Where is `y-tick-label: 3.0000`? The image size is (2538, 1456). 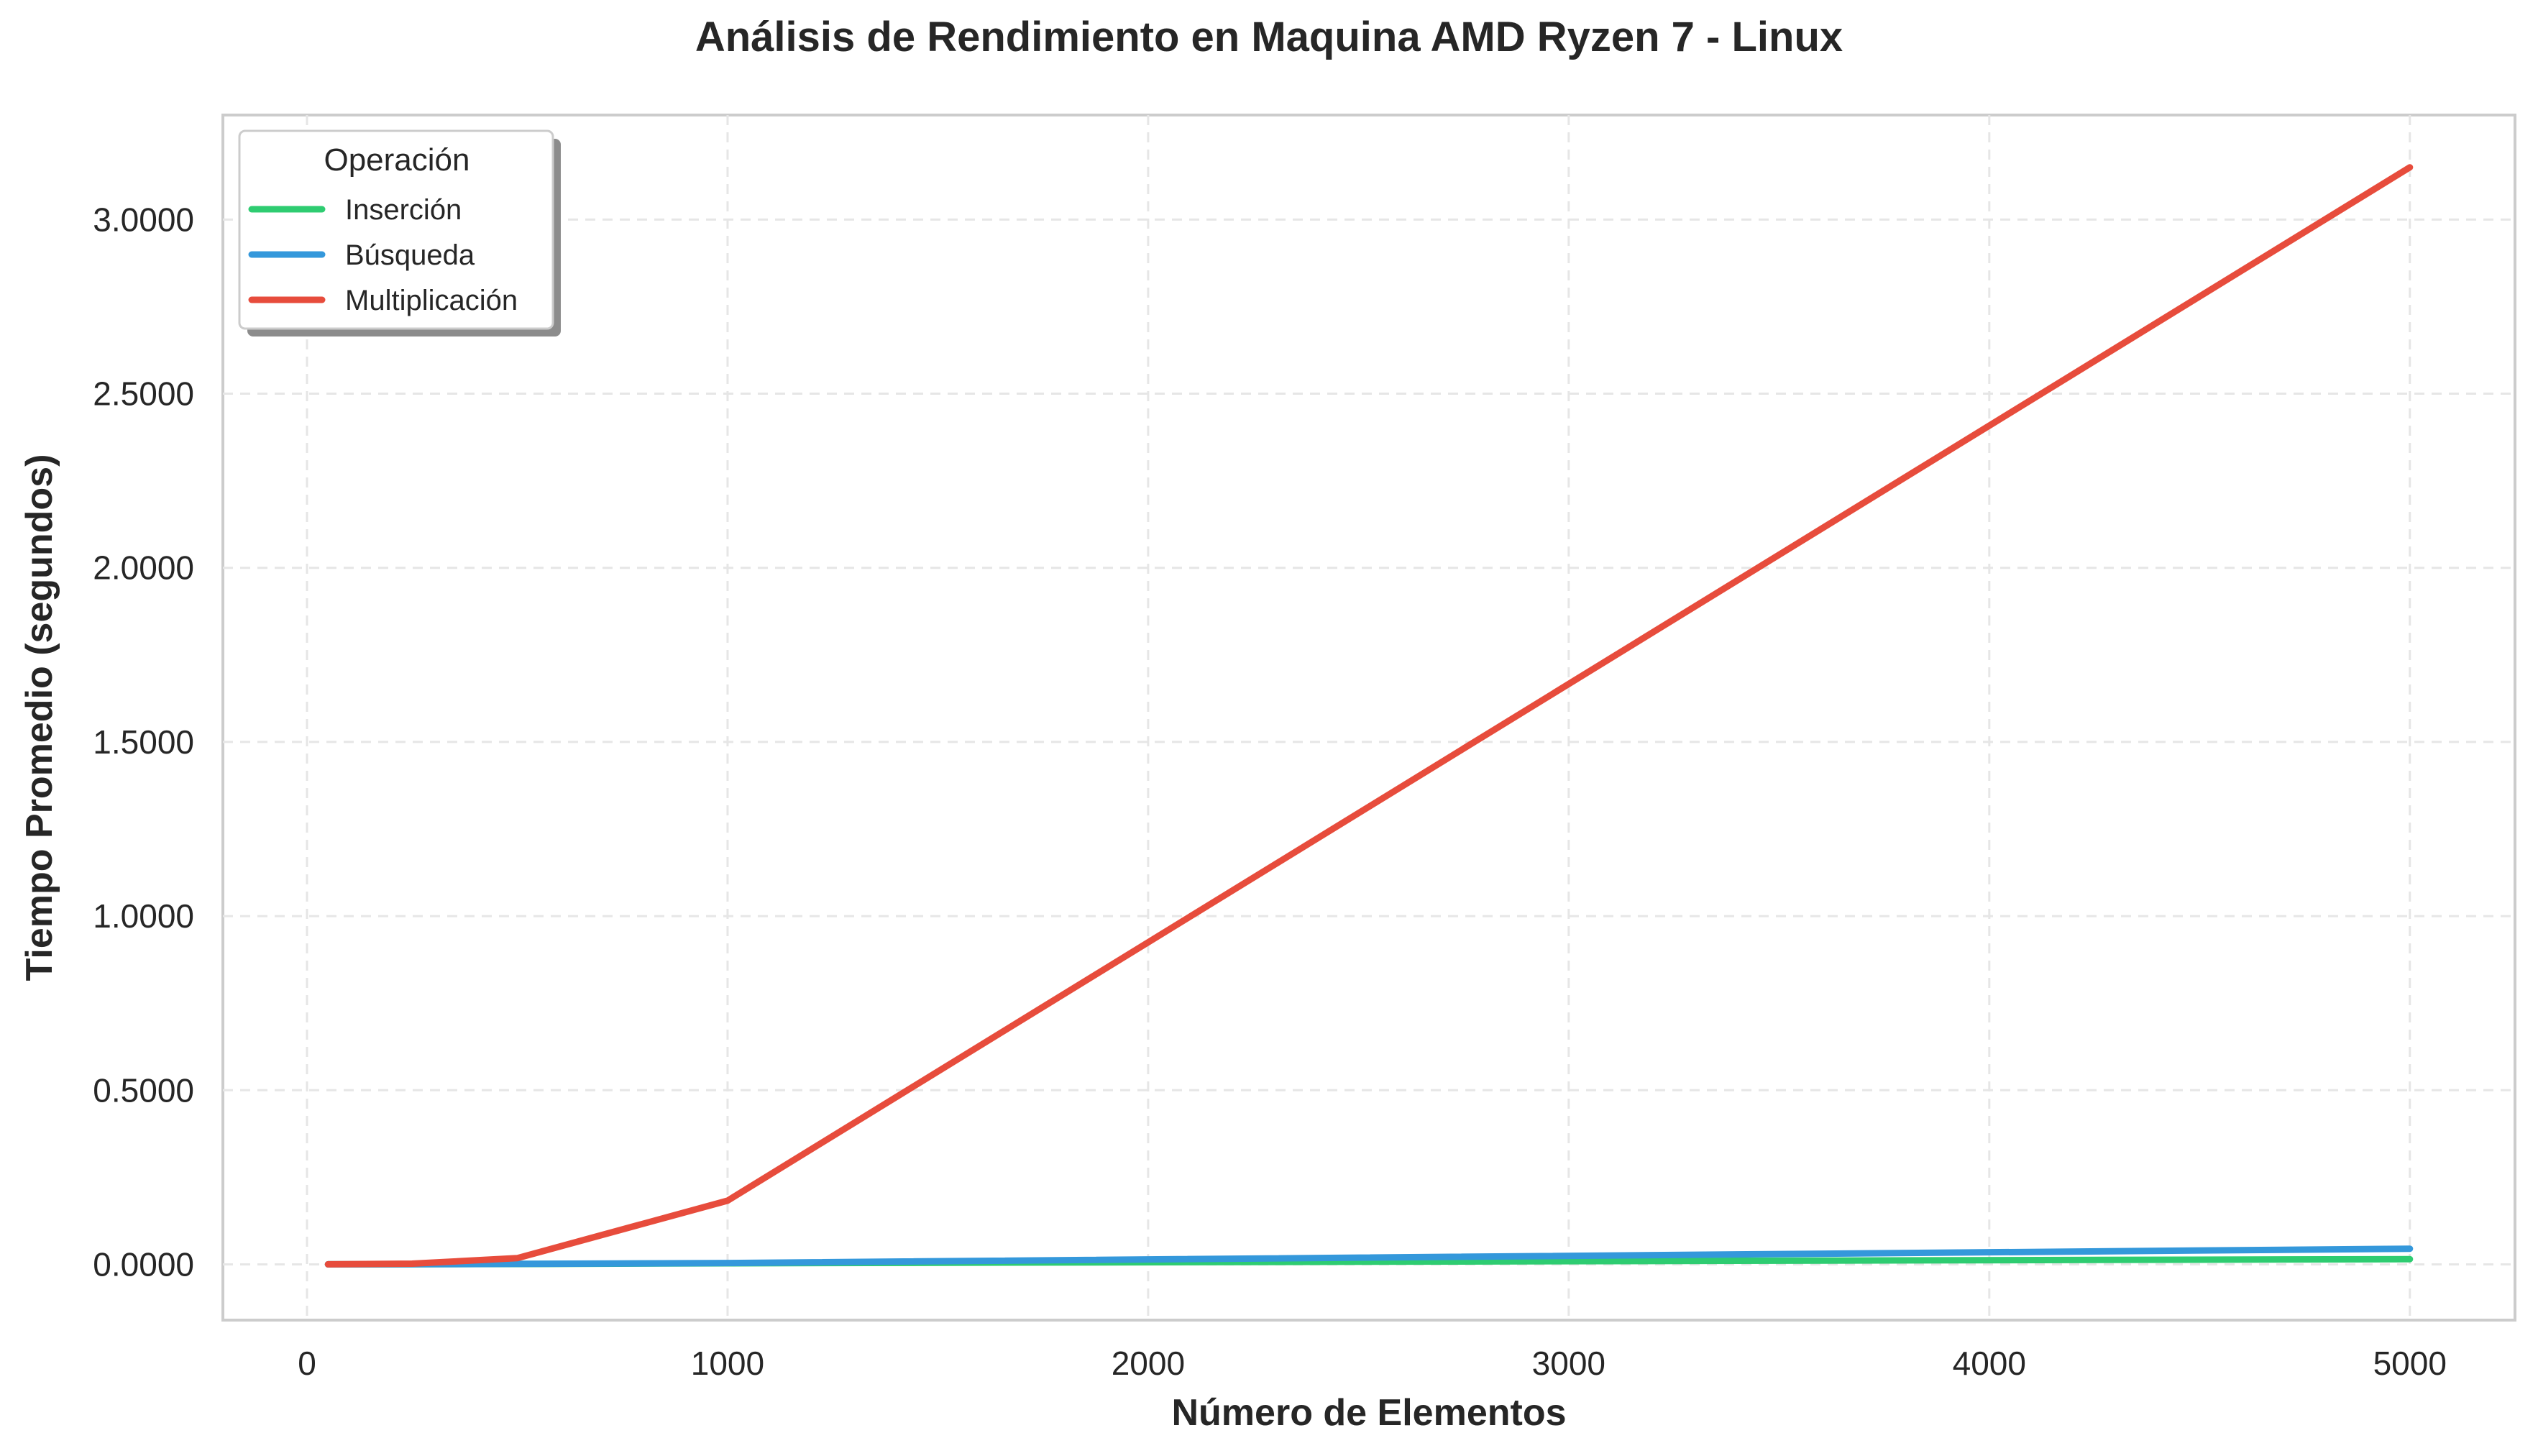
y-tick-label: 3.0000 is located at coordinates (143, 219).